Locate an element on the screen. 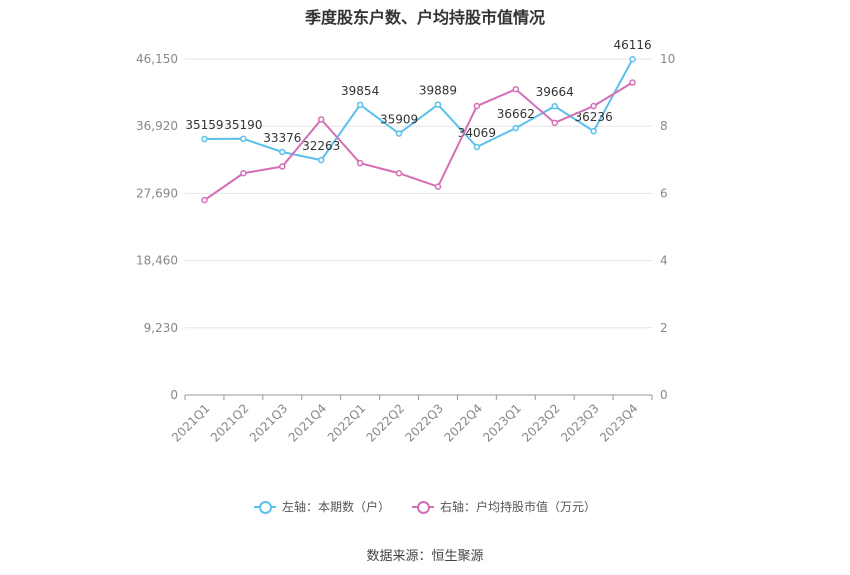 Image resolution: width=850 pixels, height=575 pixels. x-tick-label: 2021Q3 is located at coordinates (269, 423).